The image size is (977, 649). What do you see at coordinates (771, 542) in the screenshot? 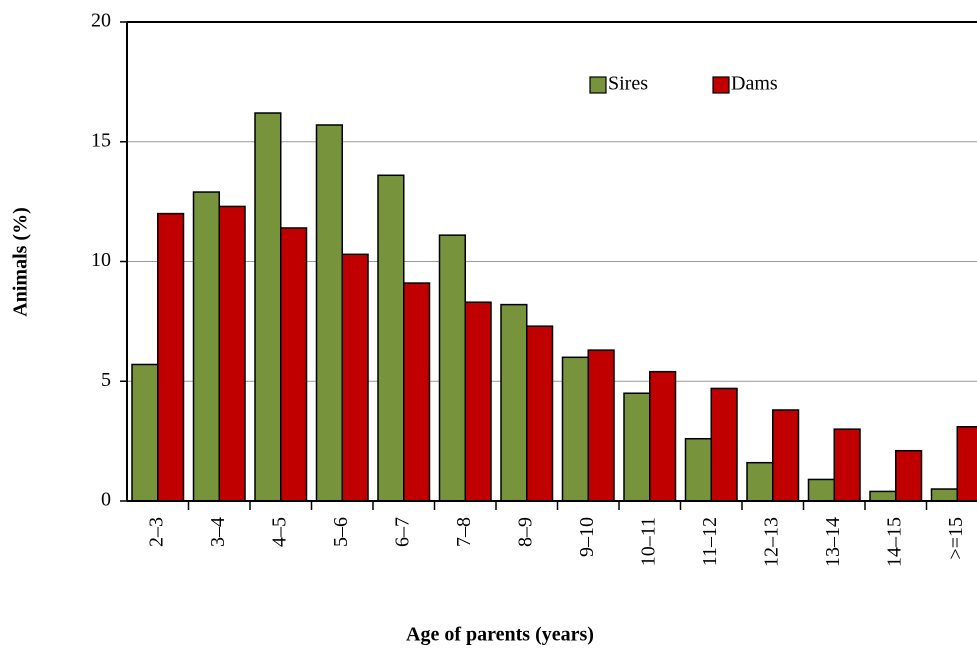
I see `x-tick-label: 12–13` at bounding box center [771, 542].